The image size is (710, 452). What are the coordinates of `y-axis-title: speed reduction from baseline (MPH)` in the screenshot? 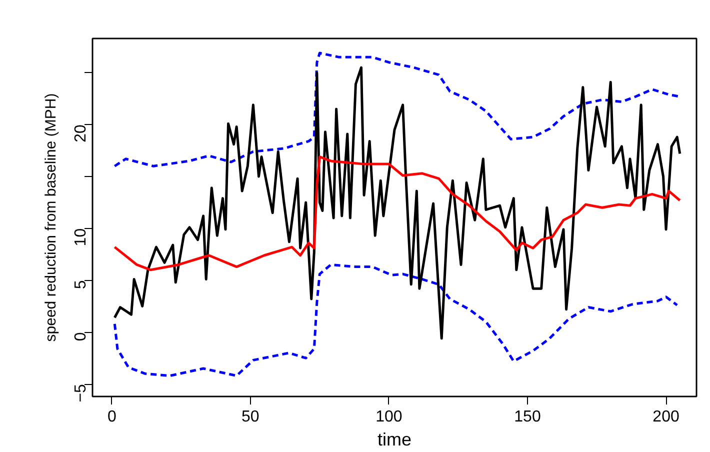 It's located at (51, 217).